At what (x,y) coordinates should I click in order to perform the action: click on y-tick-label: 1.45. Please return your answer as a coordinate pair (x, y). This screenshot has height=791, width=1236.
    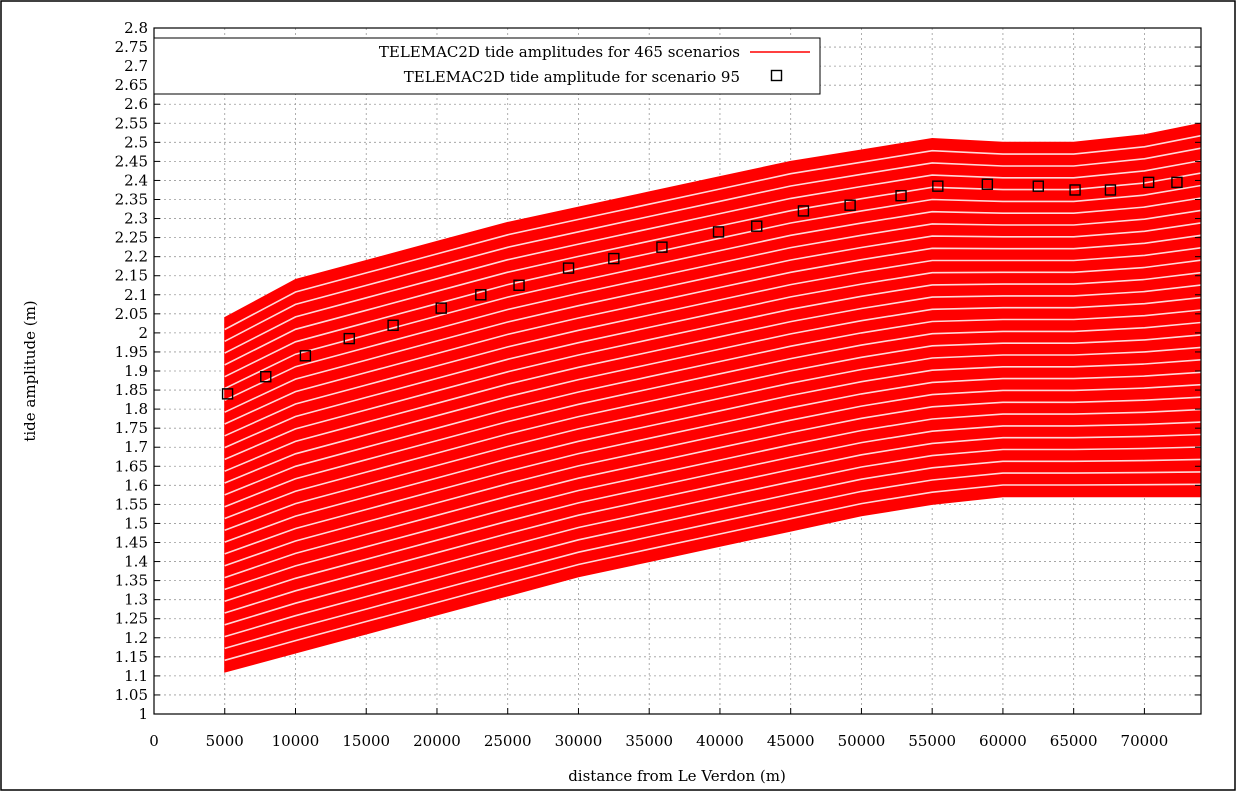
    Looking at the image, I should click on (131, 543).